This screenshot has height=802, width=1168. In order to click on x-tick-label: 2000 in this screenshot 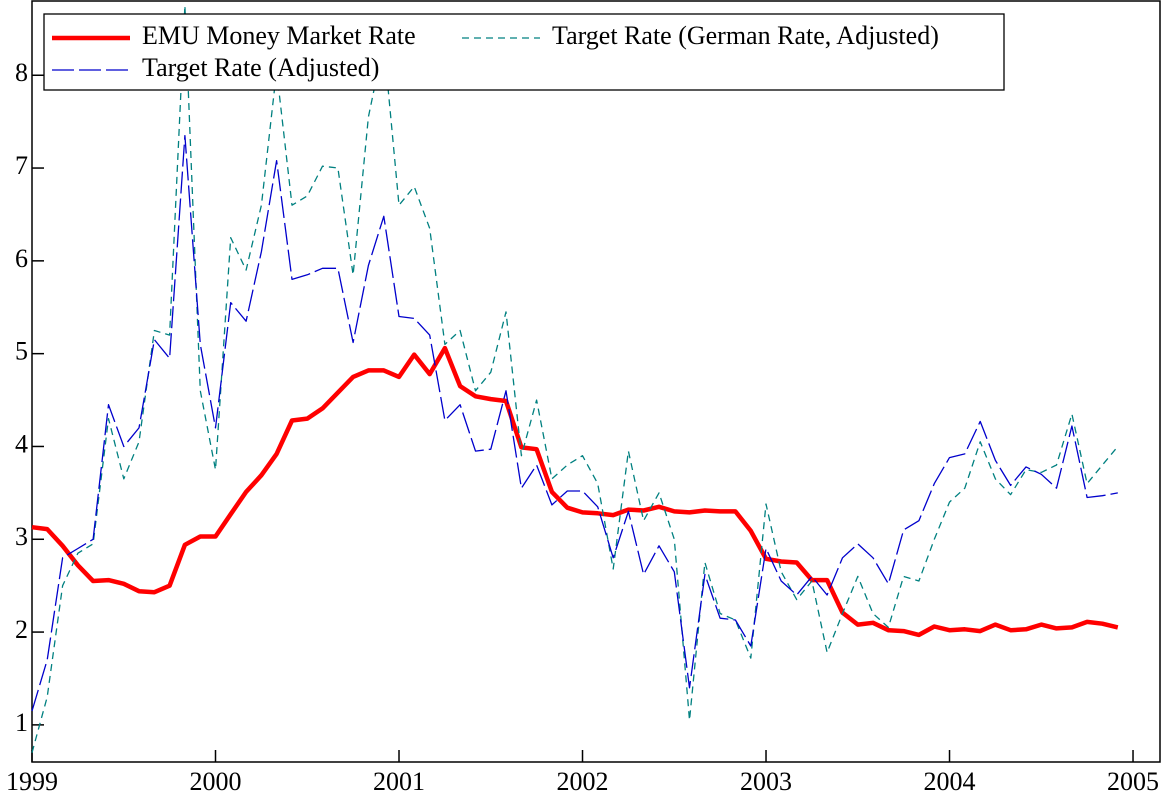, I will do `click(216, 781)`.